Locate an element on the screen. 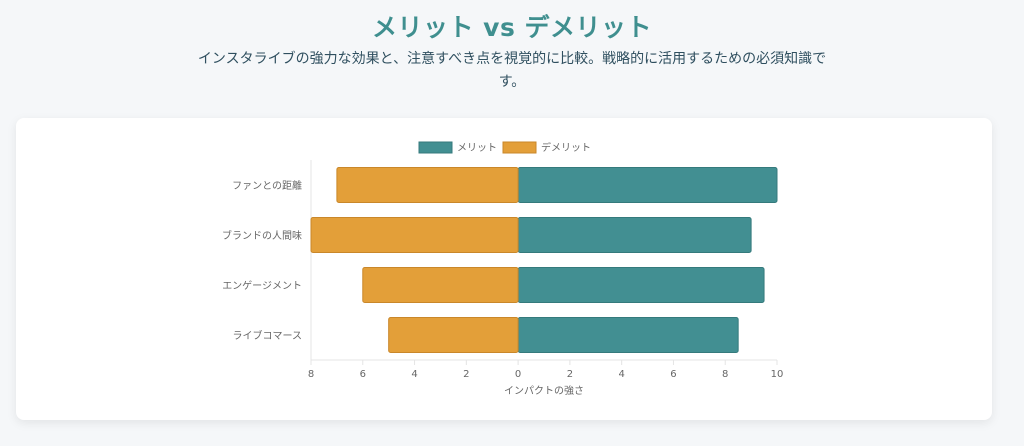 The width and height of the screenshot is (1024, 446). legend-label: デメリット is located at coordinates (566, 147).